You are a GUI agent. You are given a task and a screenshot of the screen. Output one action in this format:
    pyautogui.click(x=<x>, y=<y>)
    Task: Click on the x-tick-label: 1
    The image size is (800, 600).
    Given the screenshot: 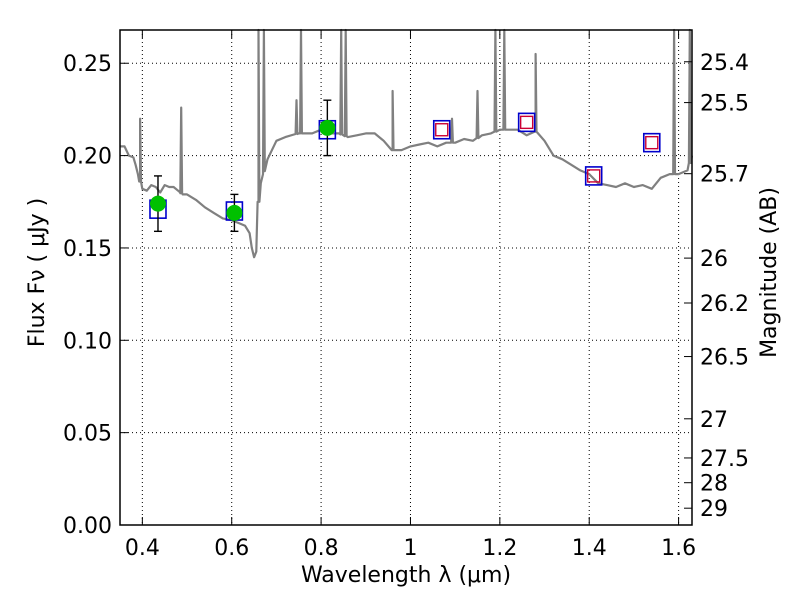 What is the action you would take?
    pyautogui.click(x=410, y=548)
    